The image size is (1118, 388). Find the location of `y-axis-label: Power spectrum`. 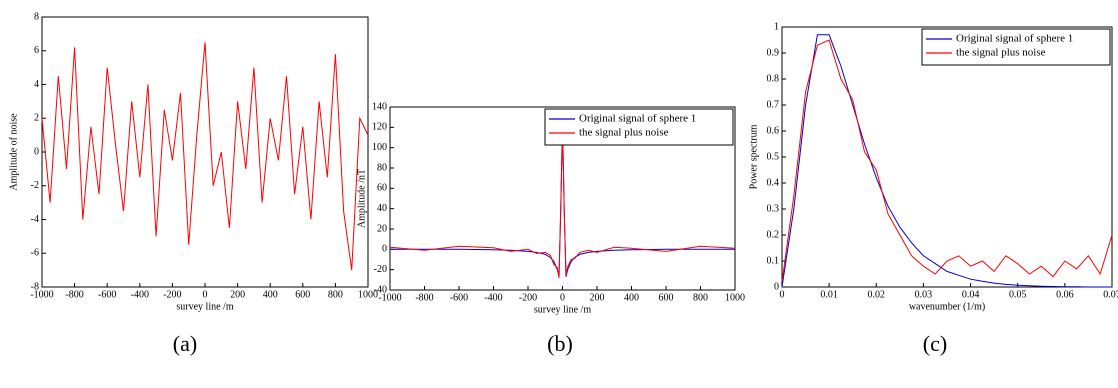

y-axis-label: Power spectrum is located at coordinates (753, 156).